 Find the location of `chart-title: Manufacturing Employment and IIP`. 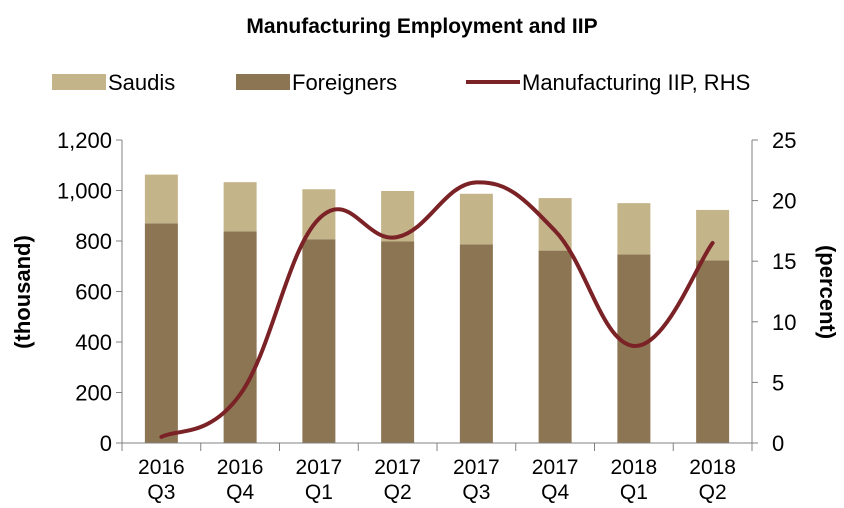

chart-title: Manufacturing Employment and IIP is located at coordinates (421, 26).